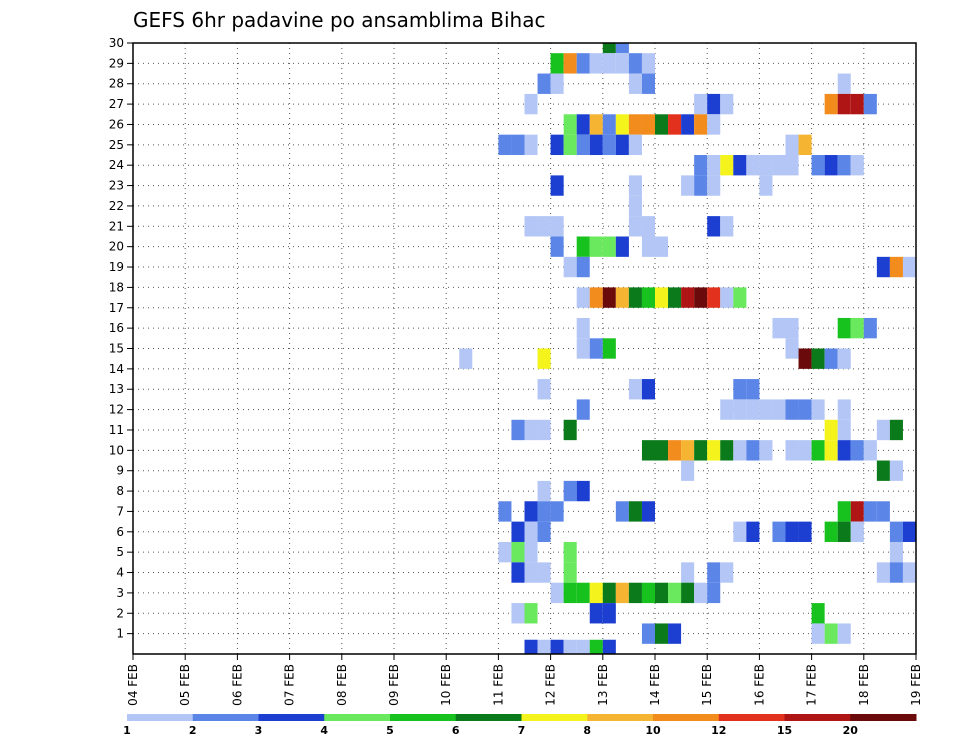 This screenshot has width=960, height=742. What do you see at coordinates (116, 206) in the screenshot?
I see `y-tick-label: 22` at bounding box center [116, 206].